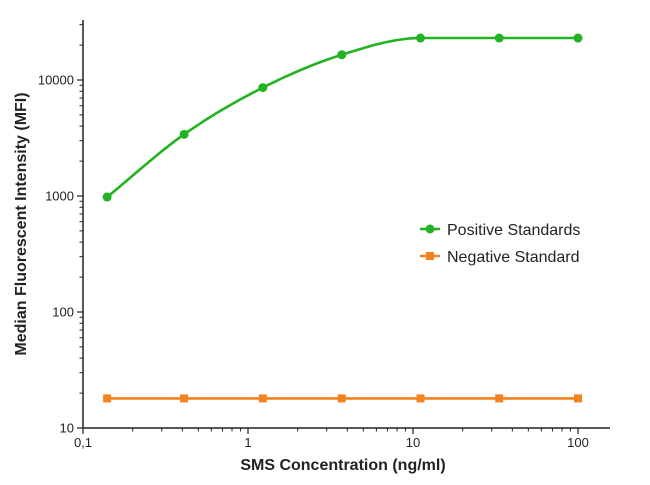 The height and width of the screenshot is (485, 650). What do you see at coordinates (578, 442) in the screenshot?
I see `x-tick-label: 100` at bounding box center [578, 442].